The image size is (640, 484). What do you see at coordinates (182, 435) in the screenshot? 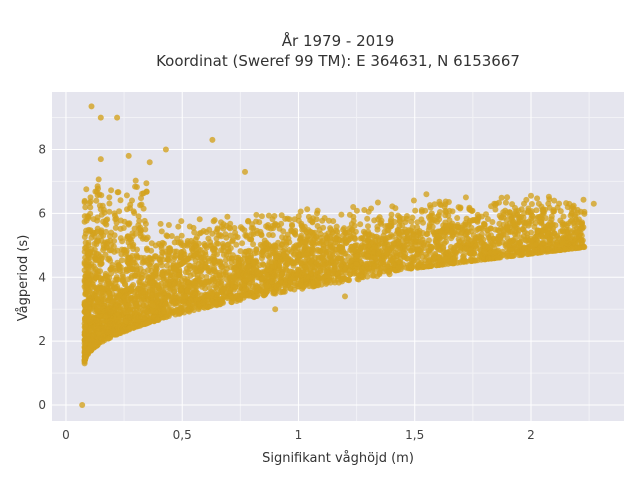
I see `x-tick-label: 0,5` at bounding box center [182, 435].